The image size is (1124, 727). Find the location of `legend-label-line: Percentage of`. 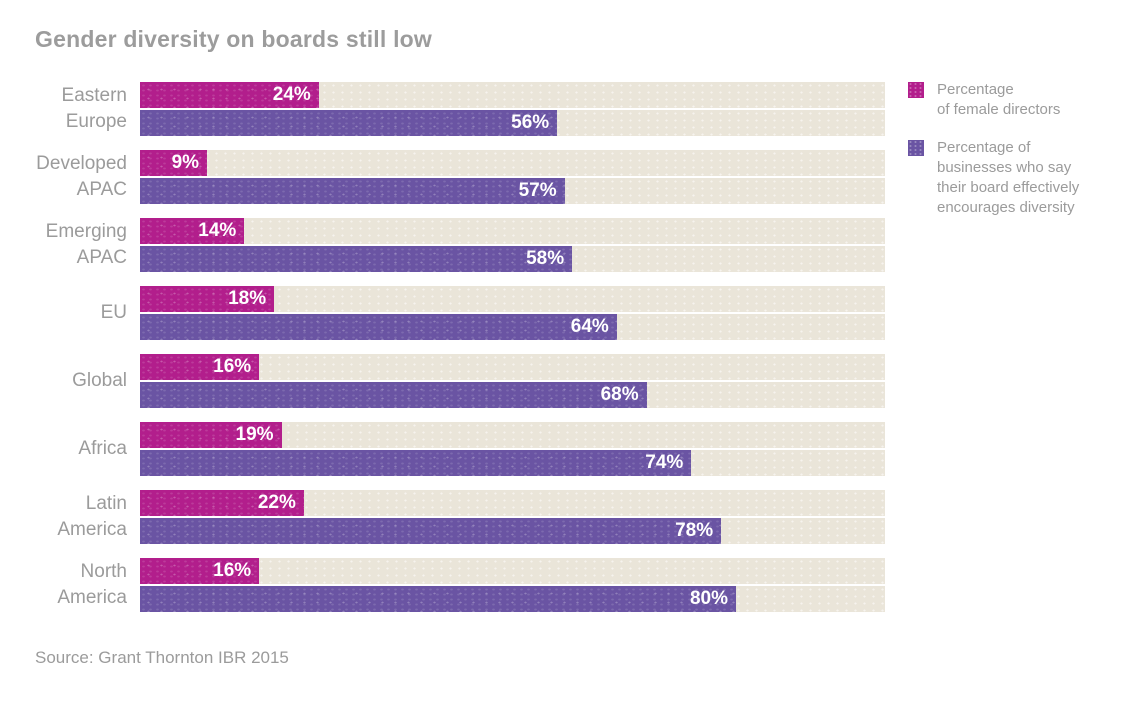

legend-label-line: Percentage of is located at coordinates (984, 147).